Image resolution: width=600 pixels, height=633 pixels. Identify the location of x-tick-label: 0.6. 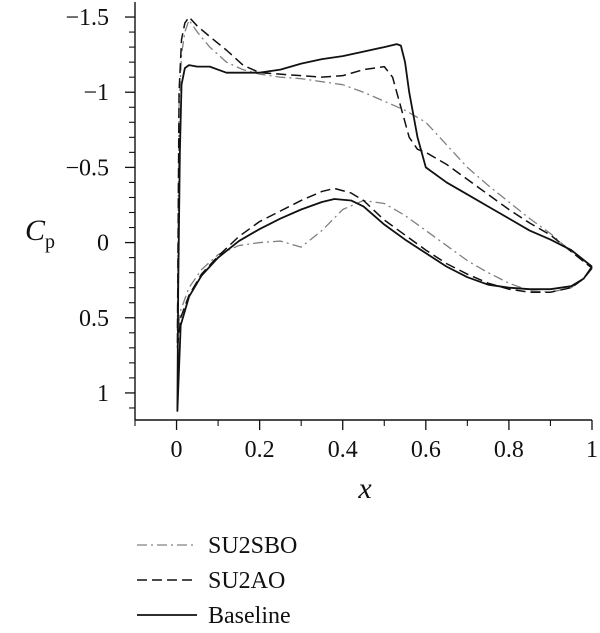
(426, 450).